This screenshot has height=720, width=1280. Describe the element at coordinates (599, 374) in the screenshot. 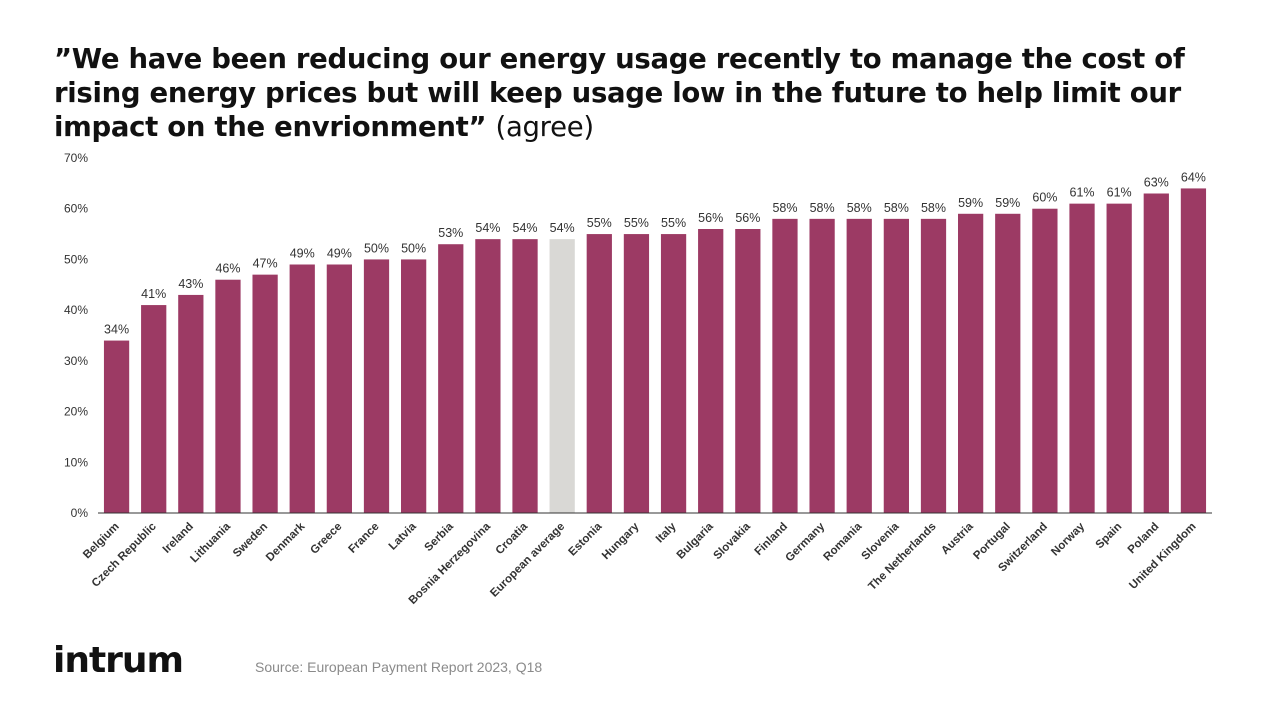

I see `bar-estonia` at that location.